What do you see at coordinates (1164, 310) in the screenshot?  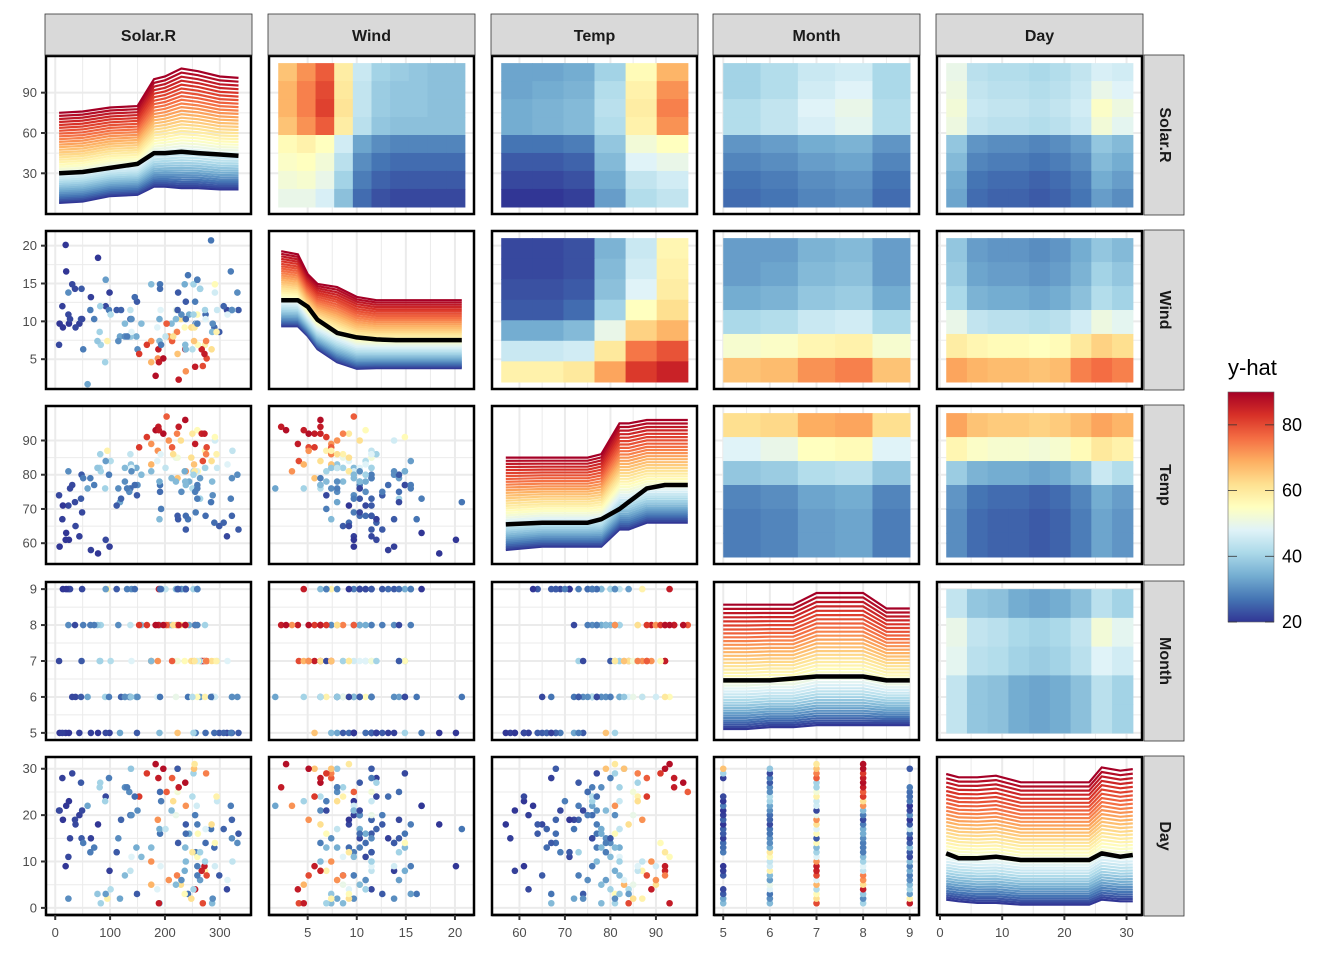 I see `row-strip-wind: Wind` at bounding box center [1164, 310].